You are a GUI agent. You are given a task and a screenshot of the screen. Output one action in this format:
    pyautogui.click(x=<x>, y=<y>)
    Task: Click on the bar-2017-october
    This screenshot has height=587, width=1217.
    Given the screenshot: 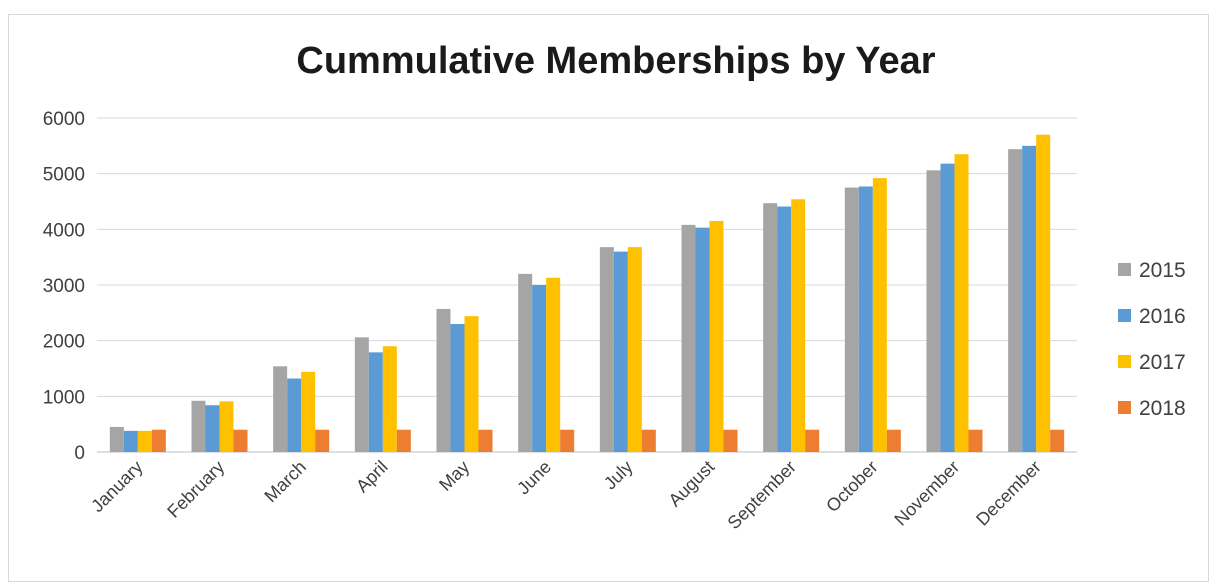 What is the action you would take?
    pyautogui.click(x=879, y=315)
    